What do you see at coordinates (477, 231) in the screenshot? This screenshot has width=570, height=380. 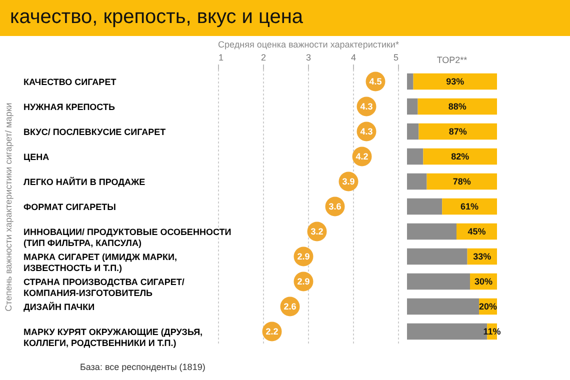 I see `data-label: 45%` at bounding box center [477, 231].